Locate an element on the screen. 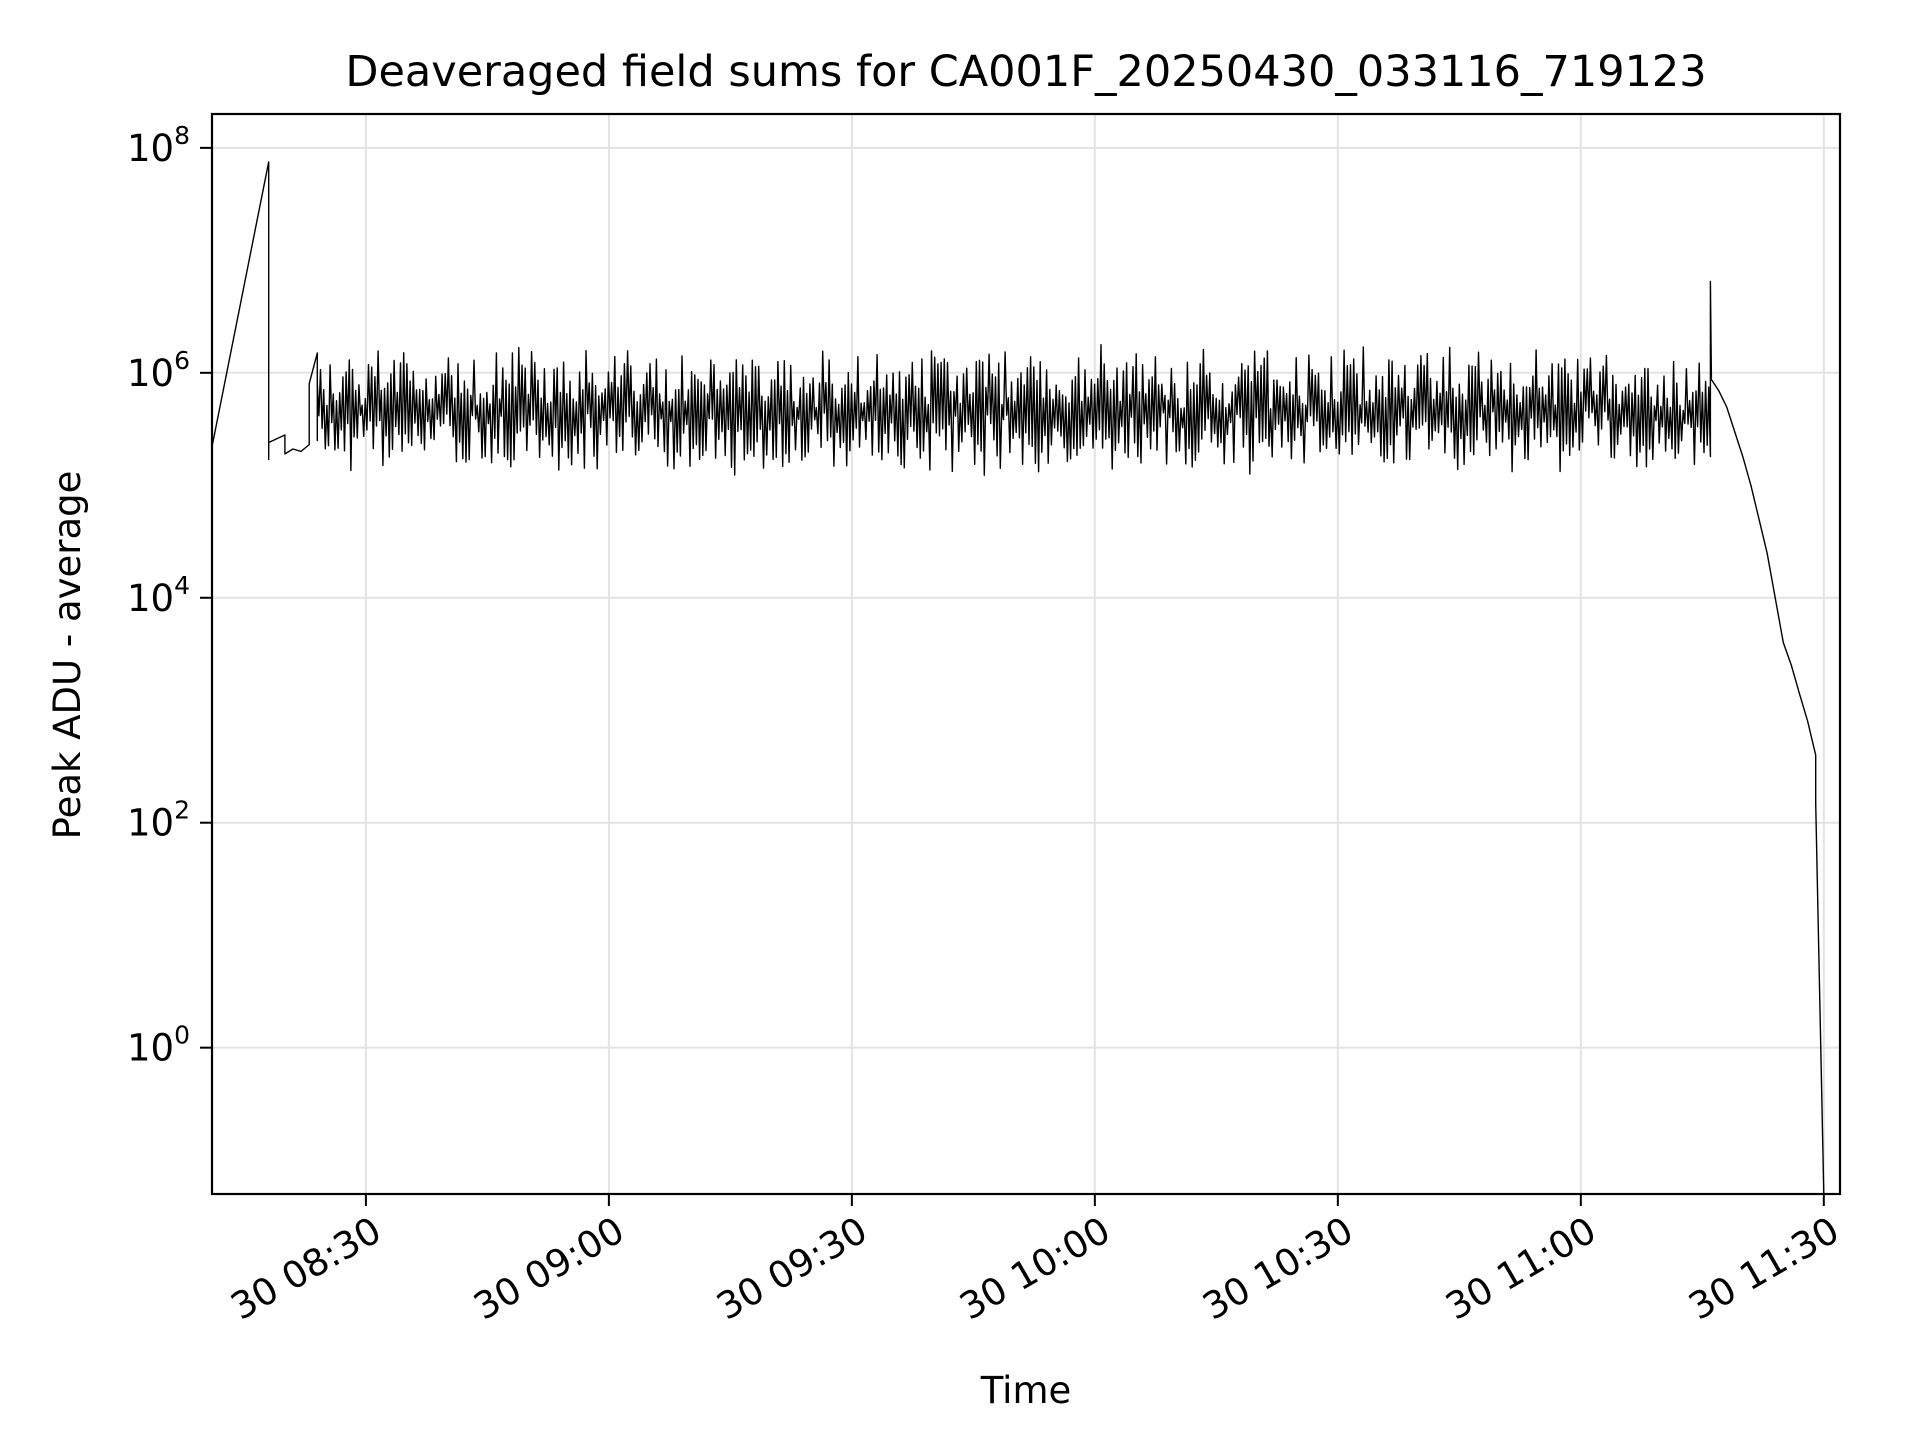 The image size is (1920, 1440). y-tick-label: 10⁸ is located at coordinates (158, 145).